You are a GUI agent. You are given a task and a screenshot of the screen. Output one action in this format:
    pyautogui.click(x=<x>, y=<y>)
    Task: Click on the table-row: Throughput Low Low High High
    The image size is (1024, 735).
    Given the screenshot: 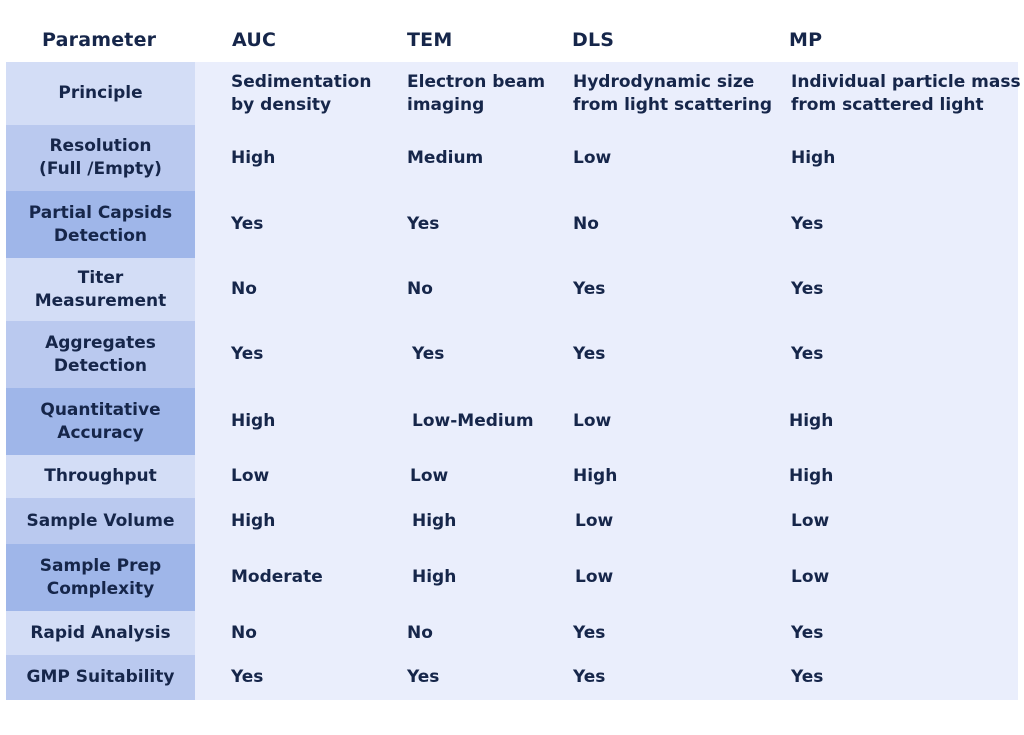 What is the action you would take?
    pyautogui.click(x=512, y=476)
    